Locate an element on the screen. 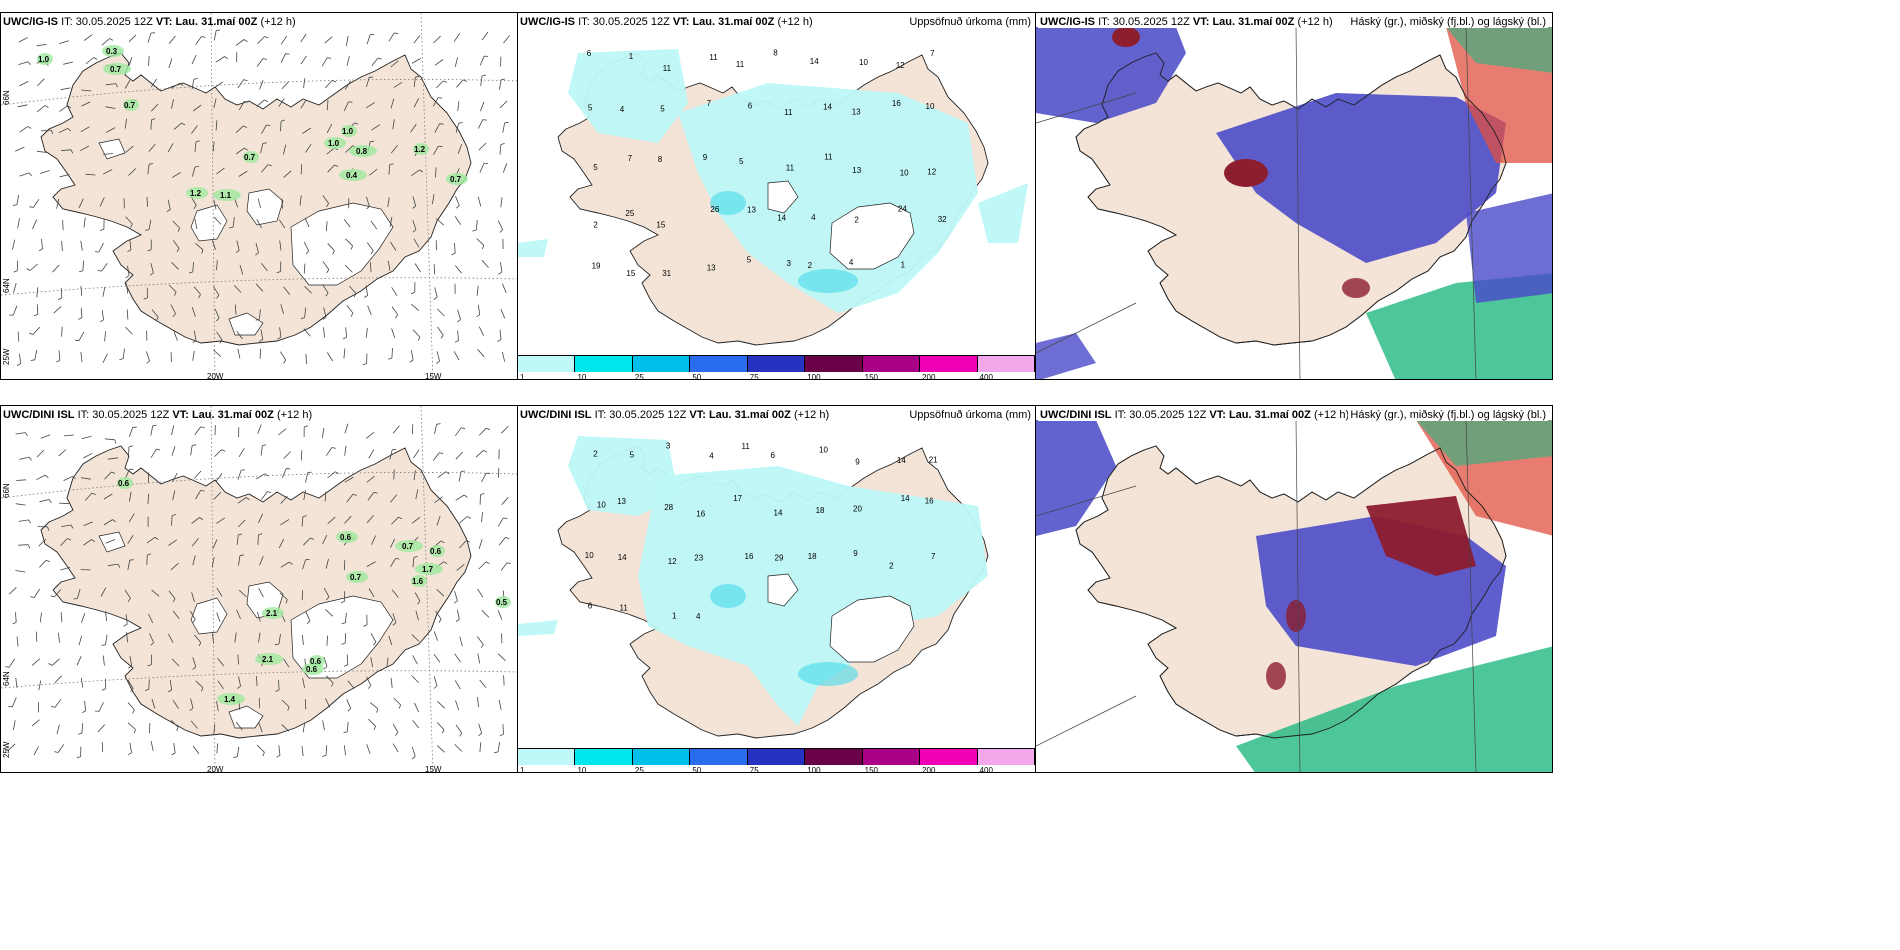  lon-label-15w: 15W is located at coordinates (433, 376).